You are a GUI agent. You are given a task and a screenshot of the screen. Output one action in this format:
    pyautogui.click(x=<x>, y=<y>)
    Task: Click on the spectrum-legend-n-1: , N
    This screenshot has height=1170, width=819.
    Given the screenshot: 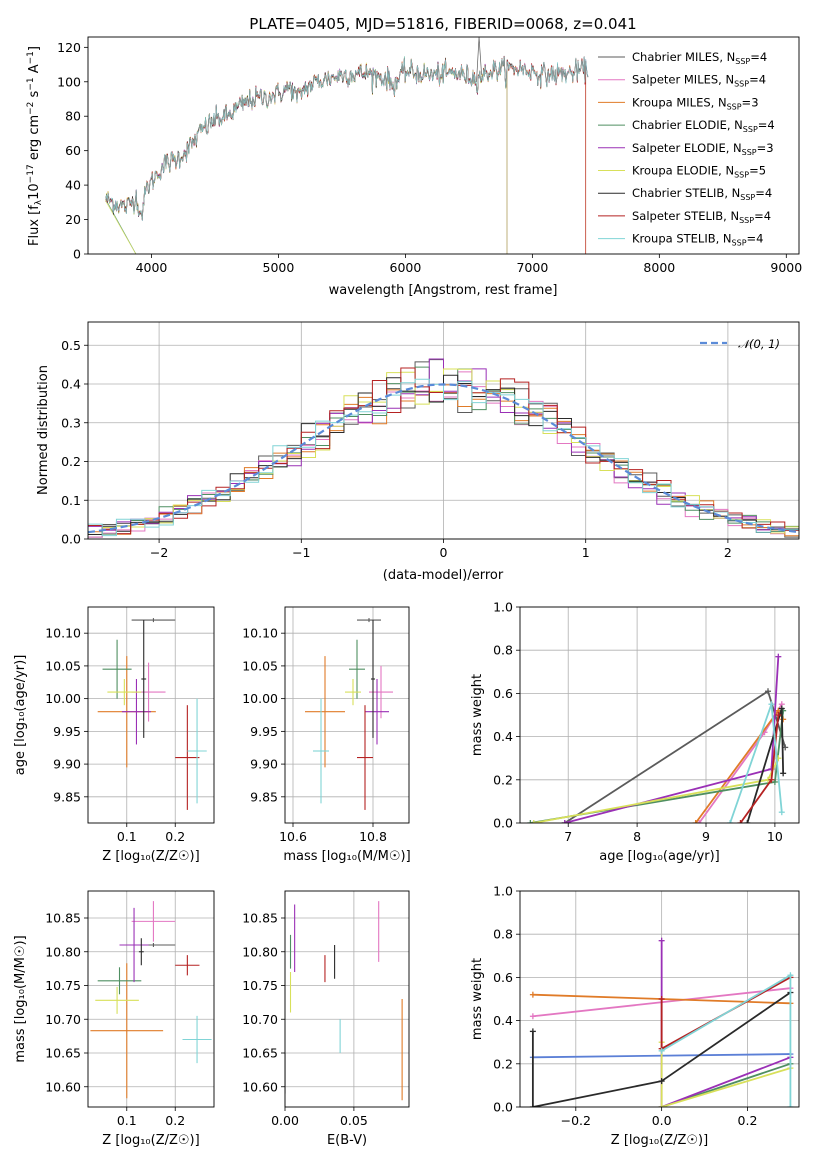 What is the action you would take?
    pyautogui.click(x=726, y=80)
    